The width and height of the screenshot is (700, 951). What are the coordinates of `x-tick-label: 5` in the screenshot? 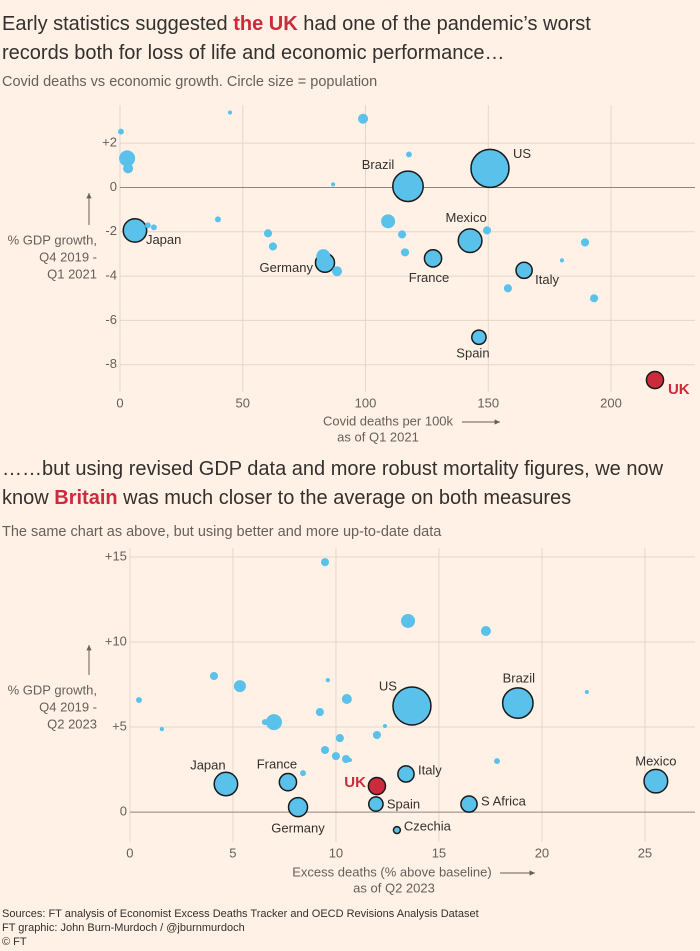 It's located at (232, 852).